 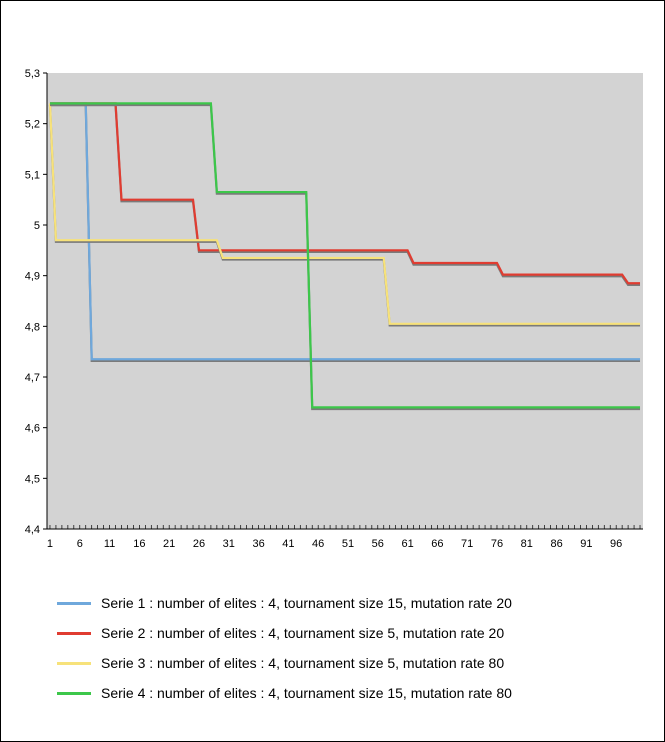 I want to click on y-tick-label: 5,2, so click(x=32, y=125).